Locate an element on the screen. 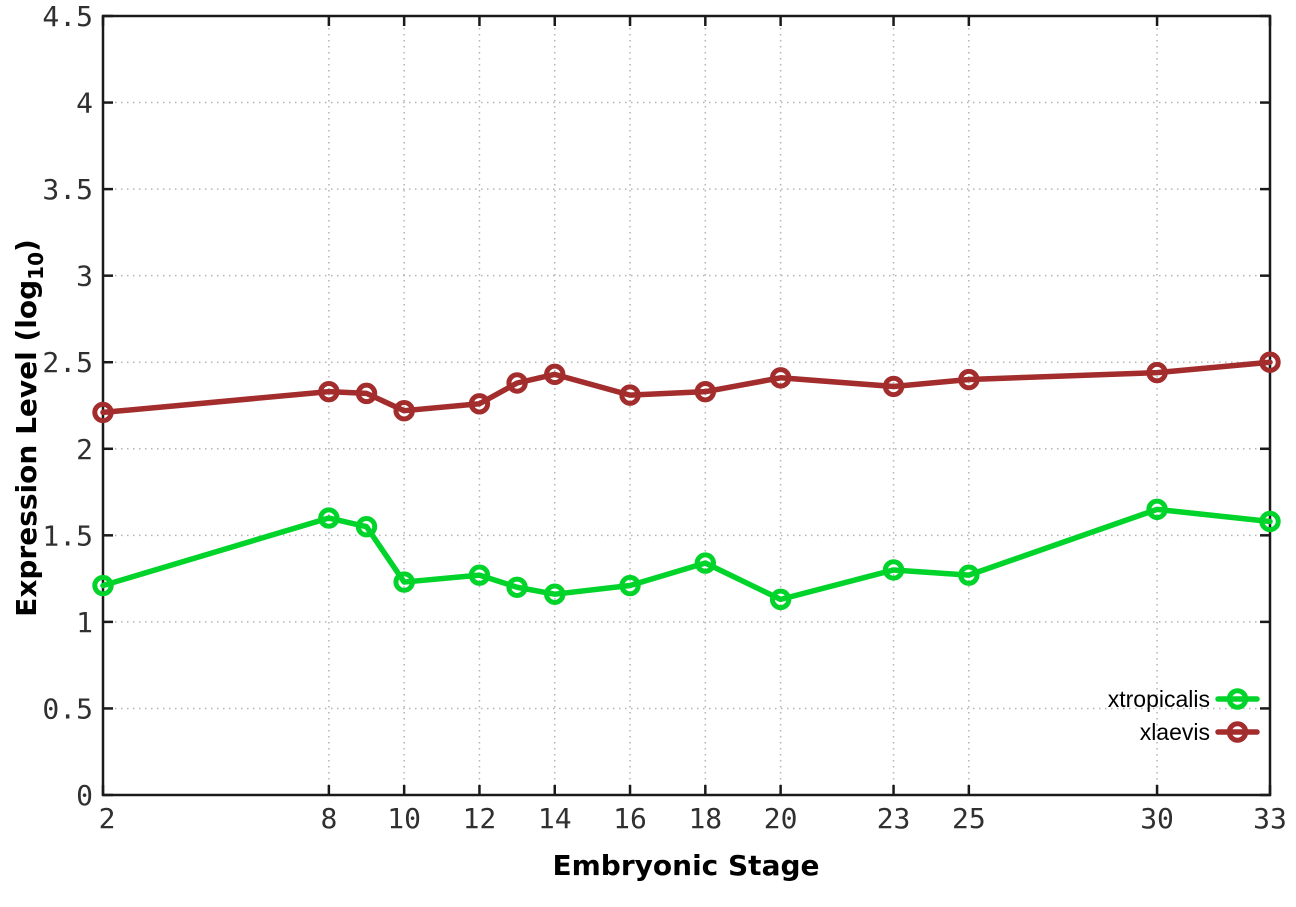  x-tick-label: 33 is located at coordinates (1270, 818).